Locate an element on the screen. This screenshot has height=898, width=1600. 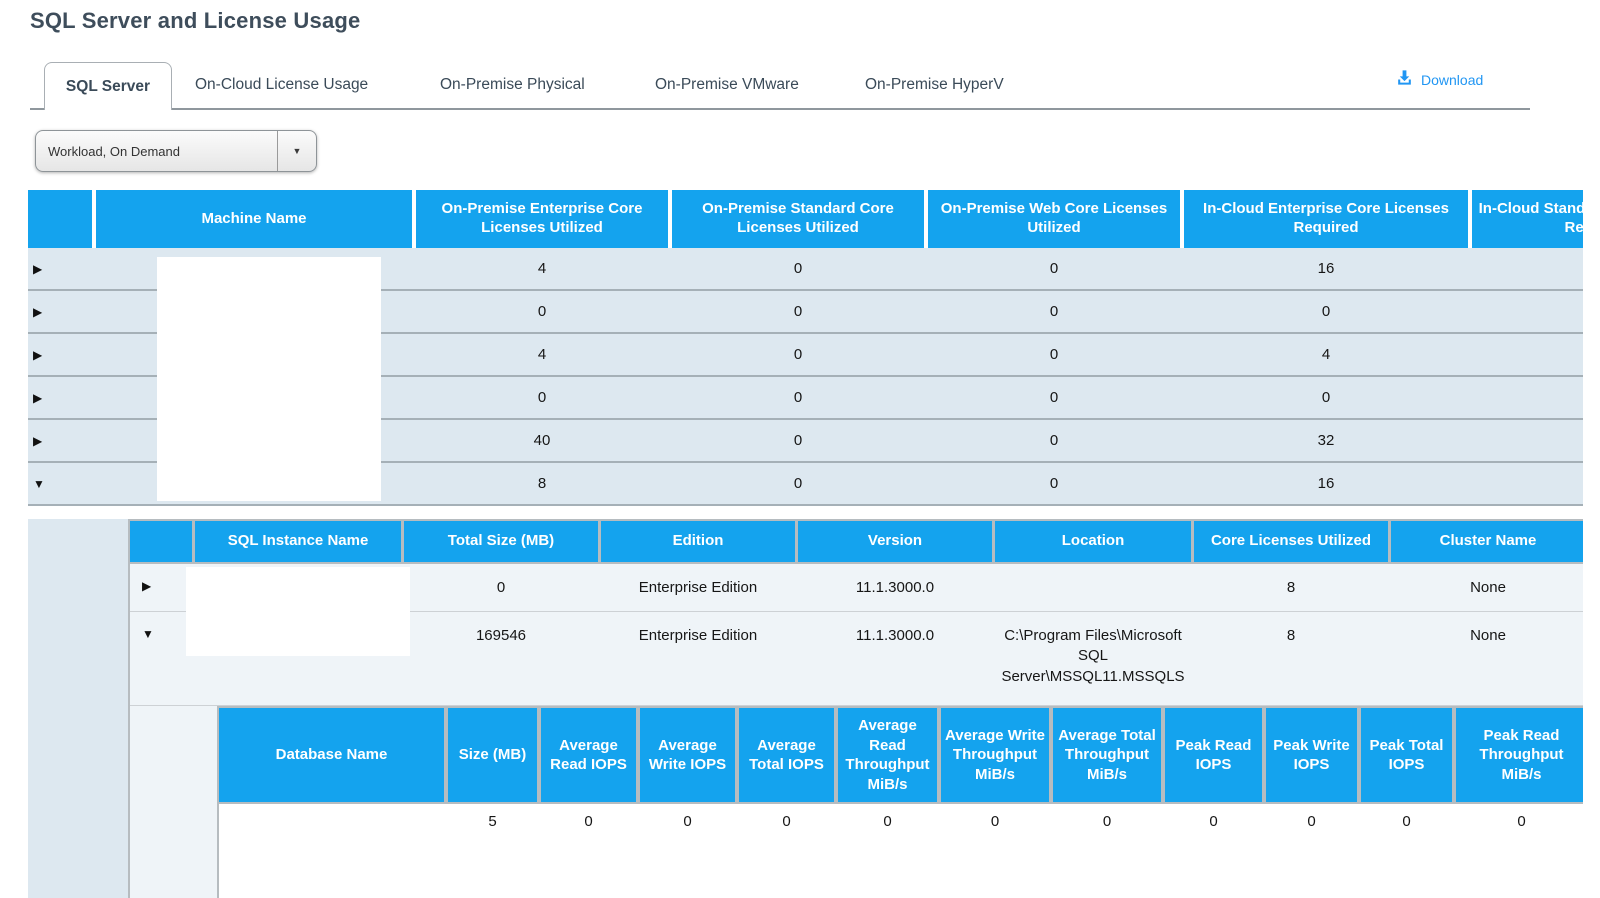
column-header-size: Size (MB) is located at coordinates (492, 755).